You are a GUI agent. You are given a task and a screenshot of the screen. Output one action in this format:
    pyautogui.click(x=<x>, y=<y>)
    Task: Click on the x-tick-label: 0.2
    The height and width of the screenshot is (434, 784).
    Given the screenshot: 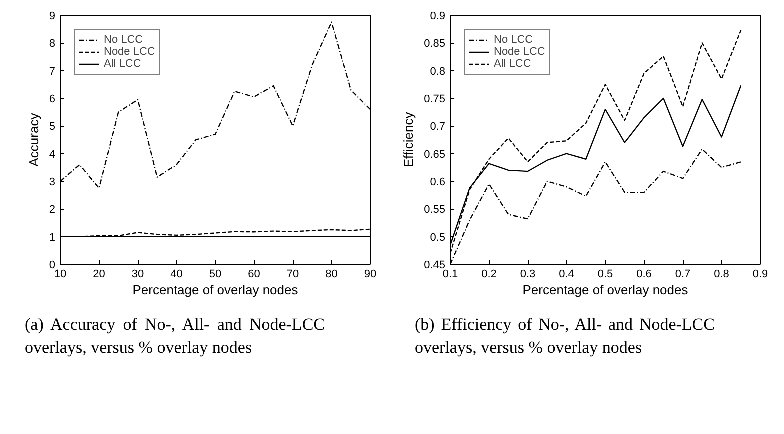 What is the action you would take?
    pyautogui.click(x=489, y=274)
    